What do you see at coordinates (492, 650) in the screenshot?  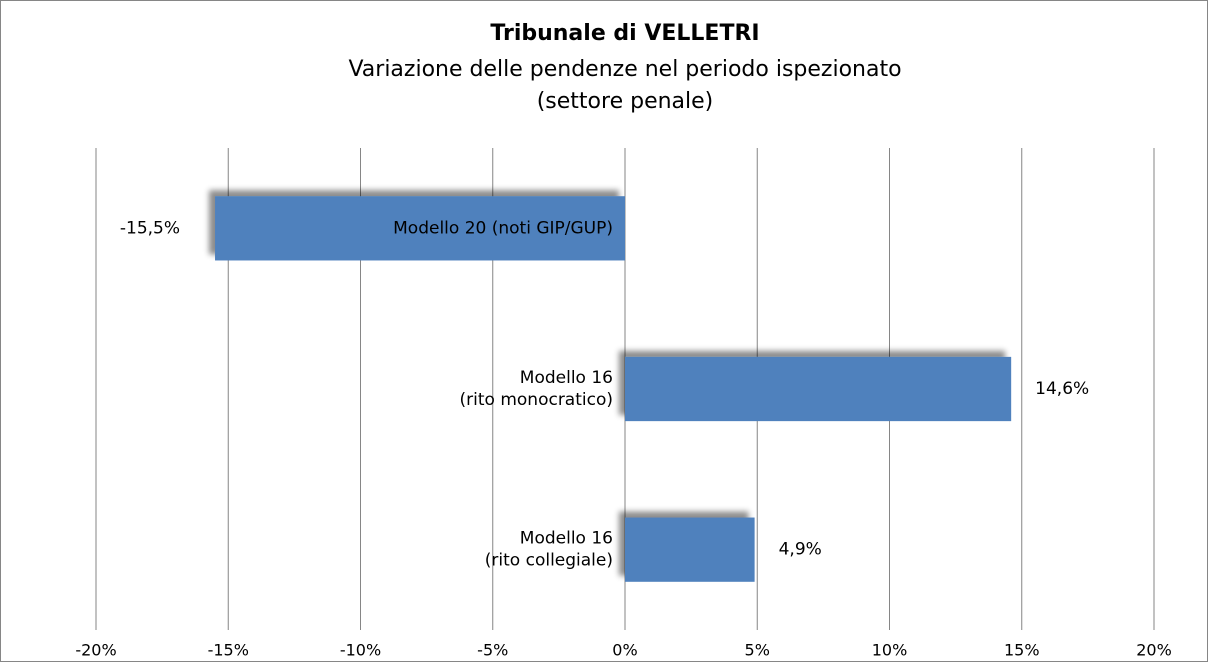 I see `x-tick-label: -5%` at bounding box center [492, 650].